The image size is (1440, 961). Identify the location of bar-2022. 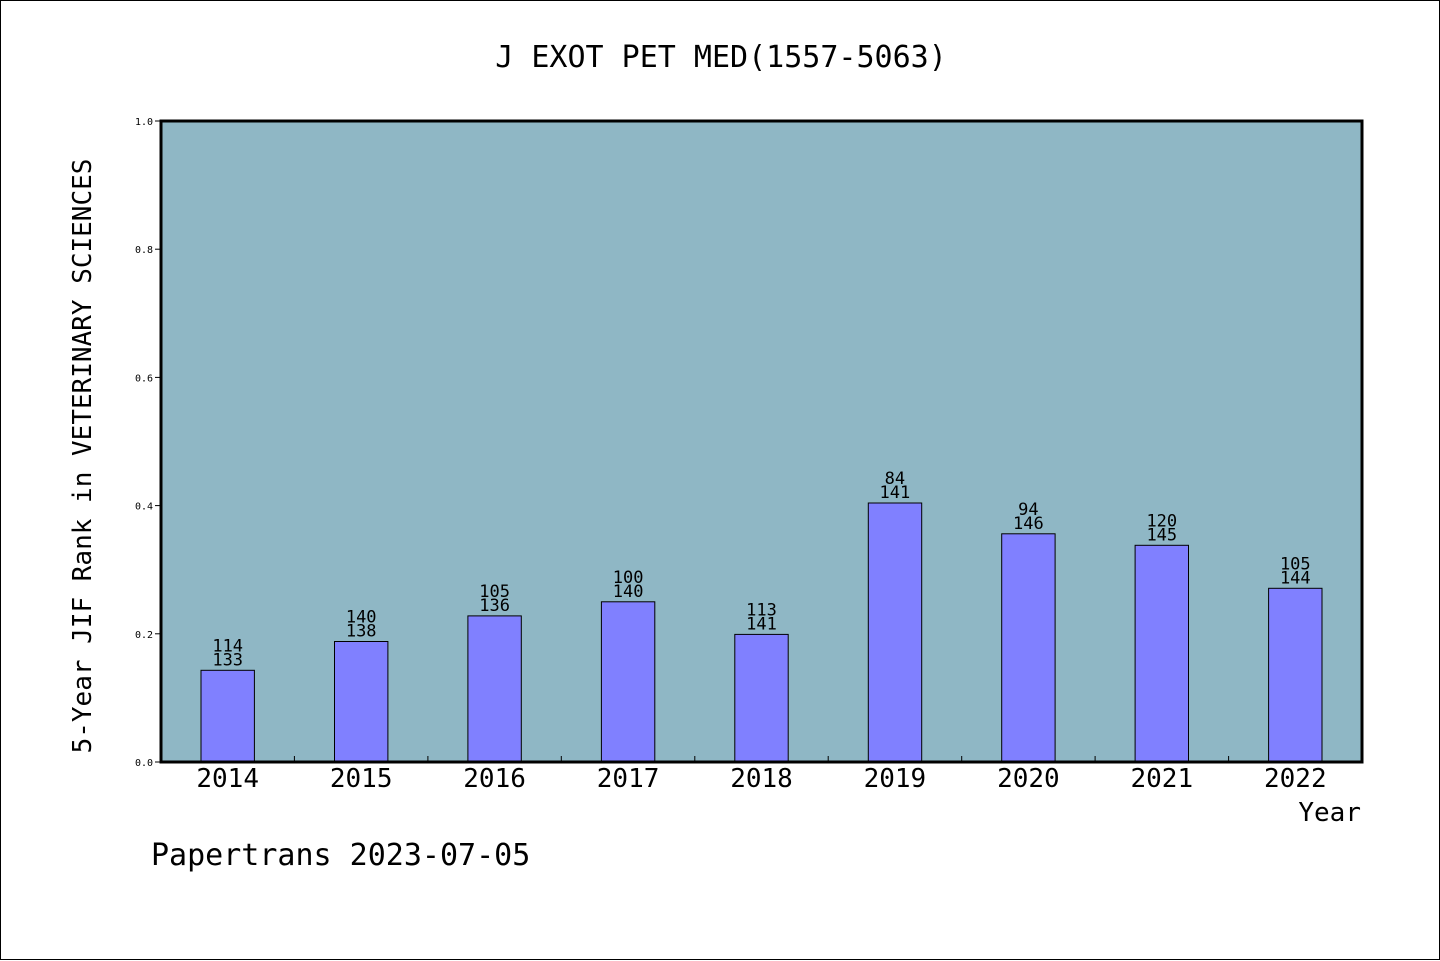
(1295, 675).